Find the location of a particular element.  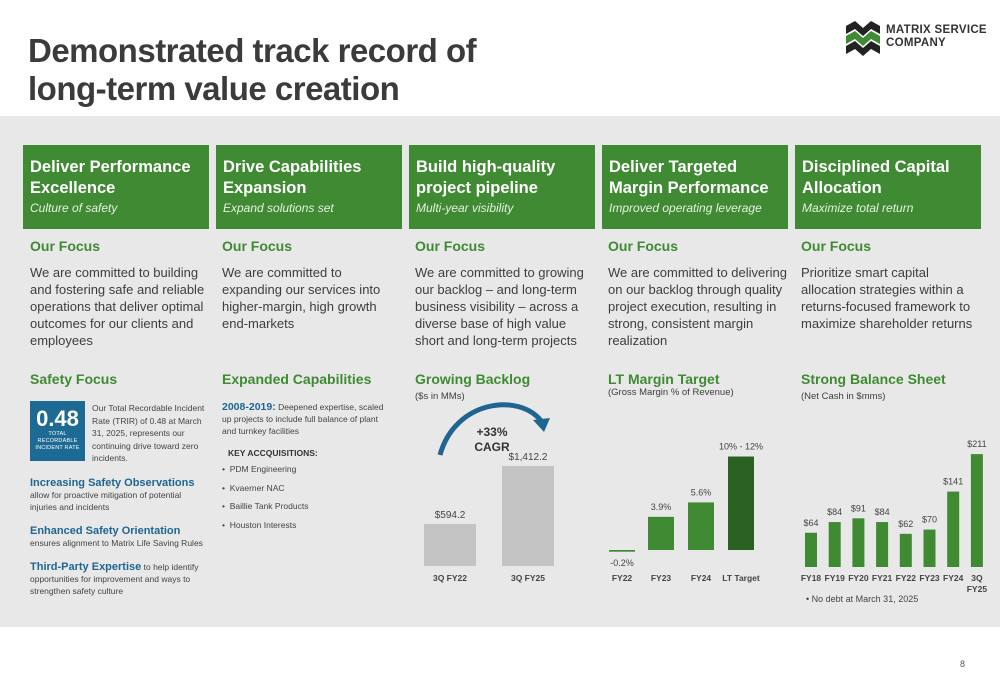

margin-category-label: LT Target is located at coordinates (741, 578).